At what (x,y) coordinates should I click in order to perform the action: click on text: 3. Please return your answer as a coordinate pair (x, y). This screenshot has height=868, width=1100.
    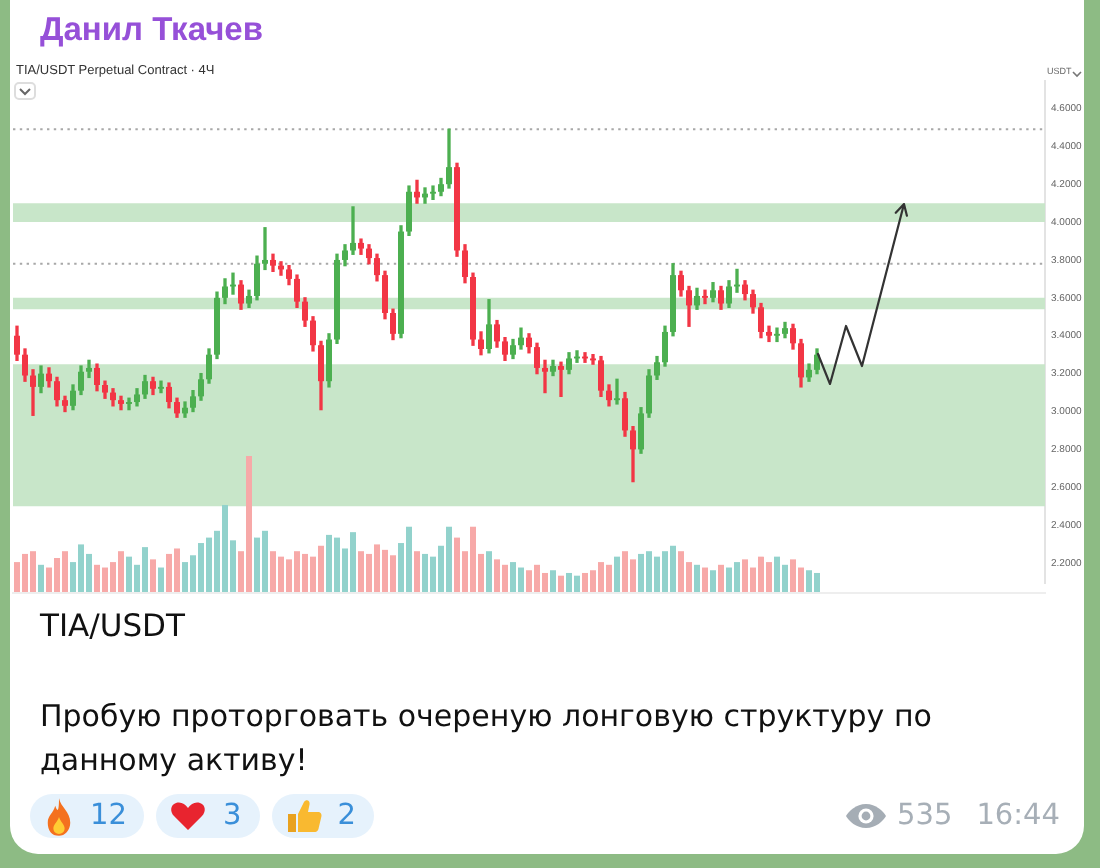
    Looking at the image, I should click on (232, 816).